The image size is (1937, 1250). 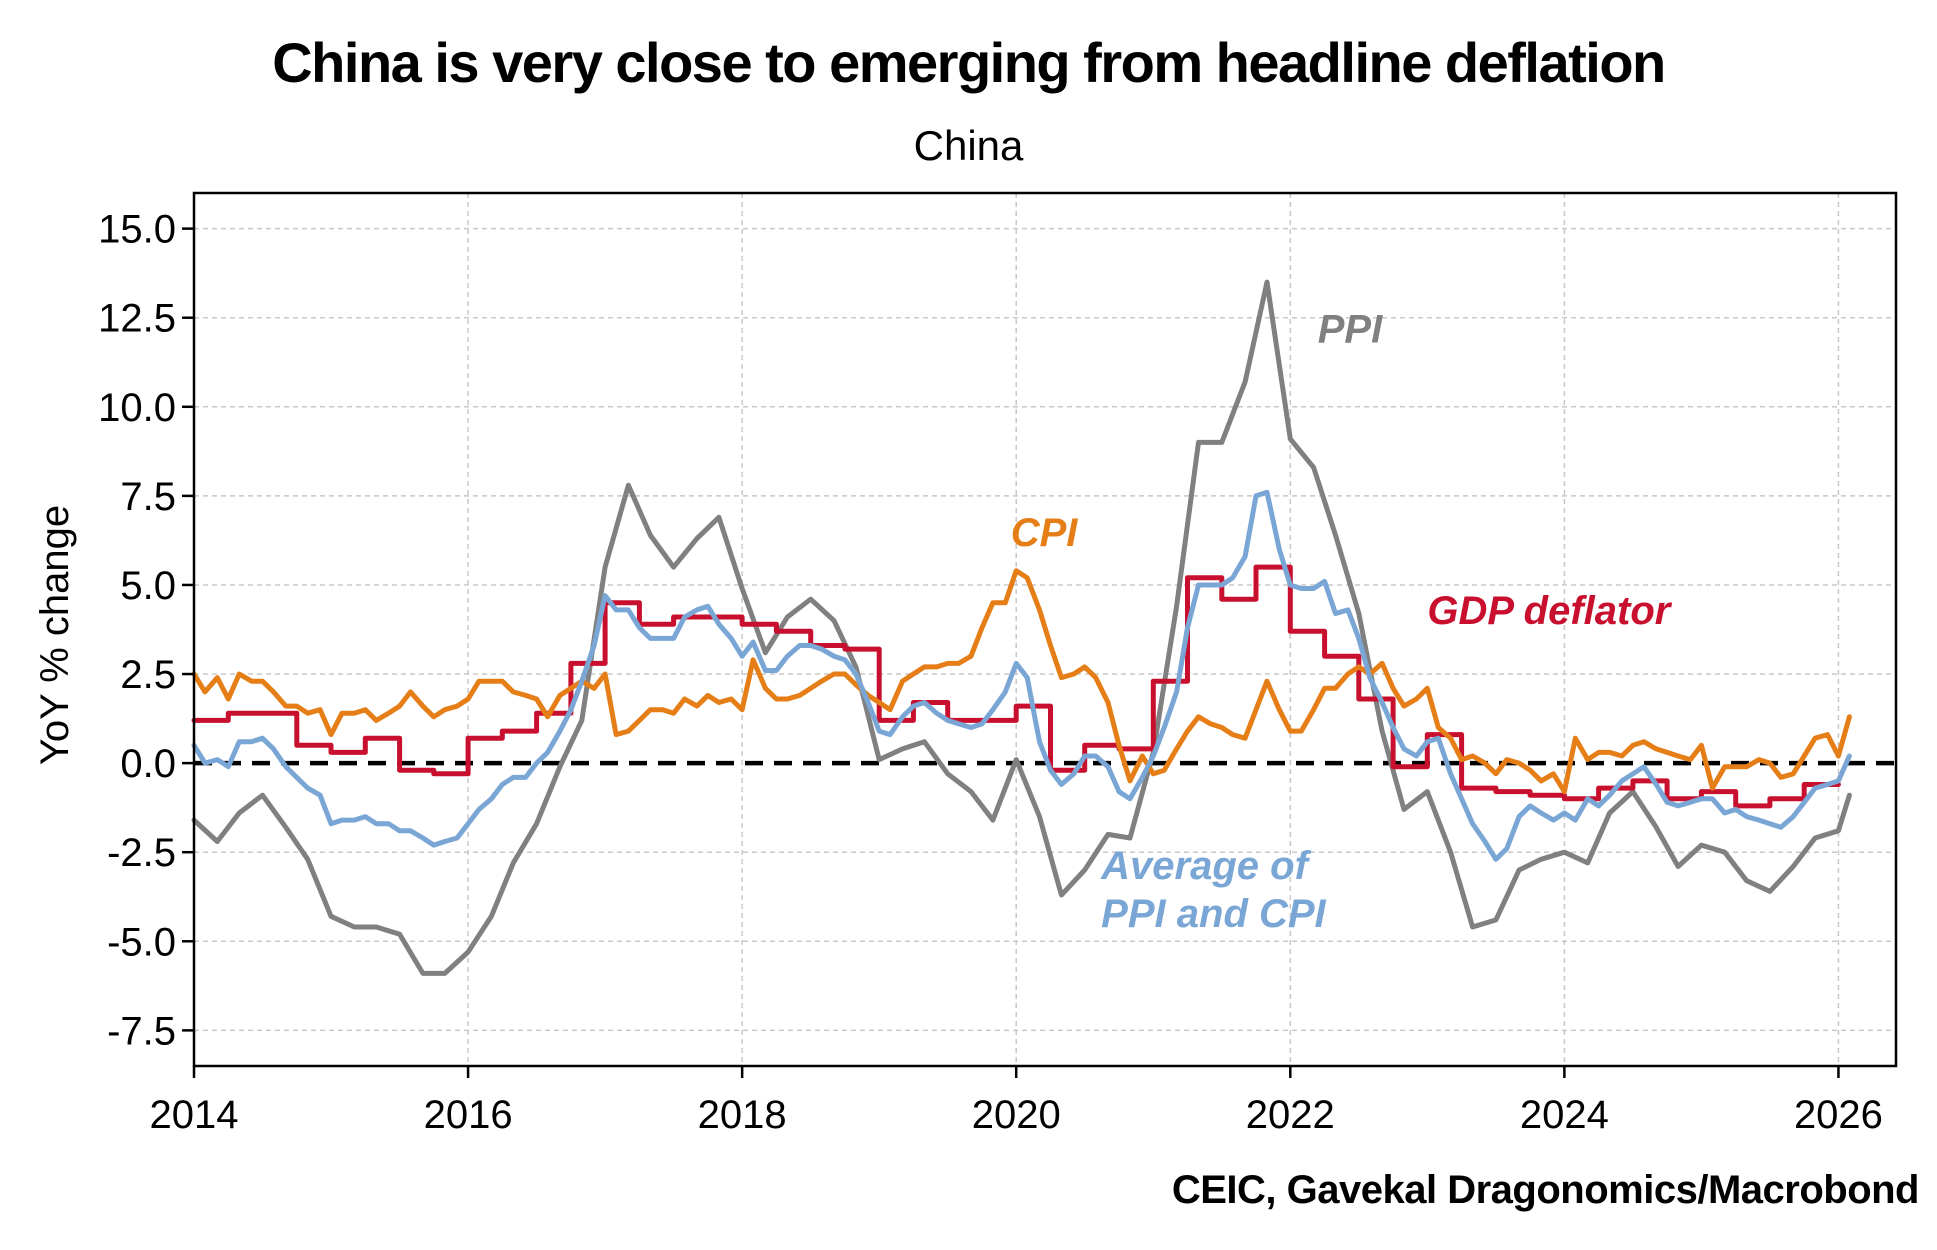 I want to click on x-tick-label: 2024, so click(x=1564, y=1115).